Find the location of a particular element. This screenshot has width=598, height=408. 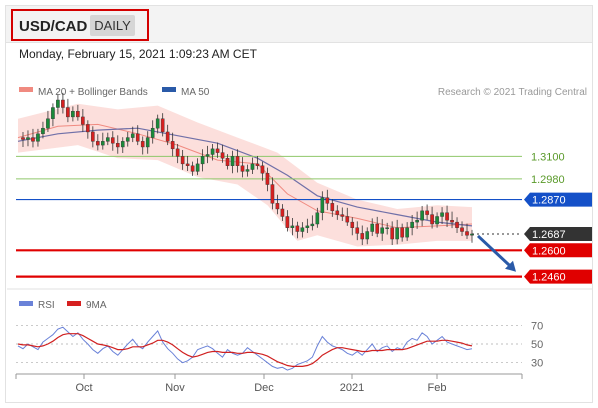

x-tick-label: Feb is located at coordinates (437, 388).